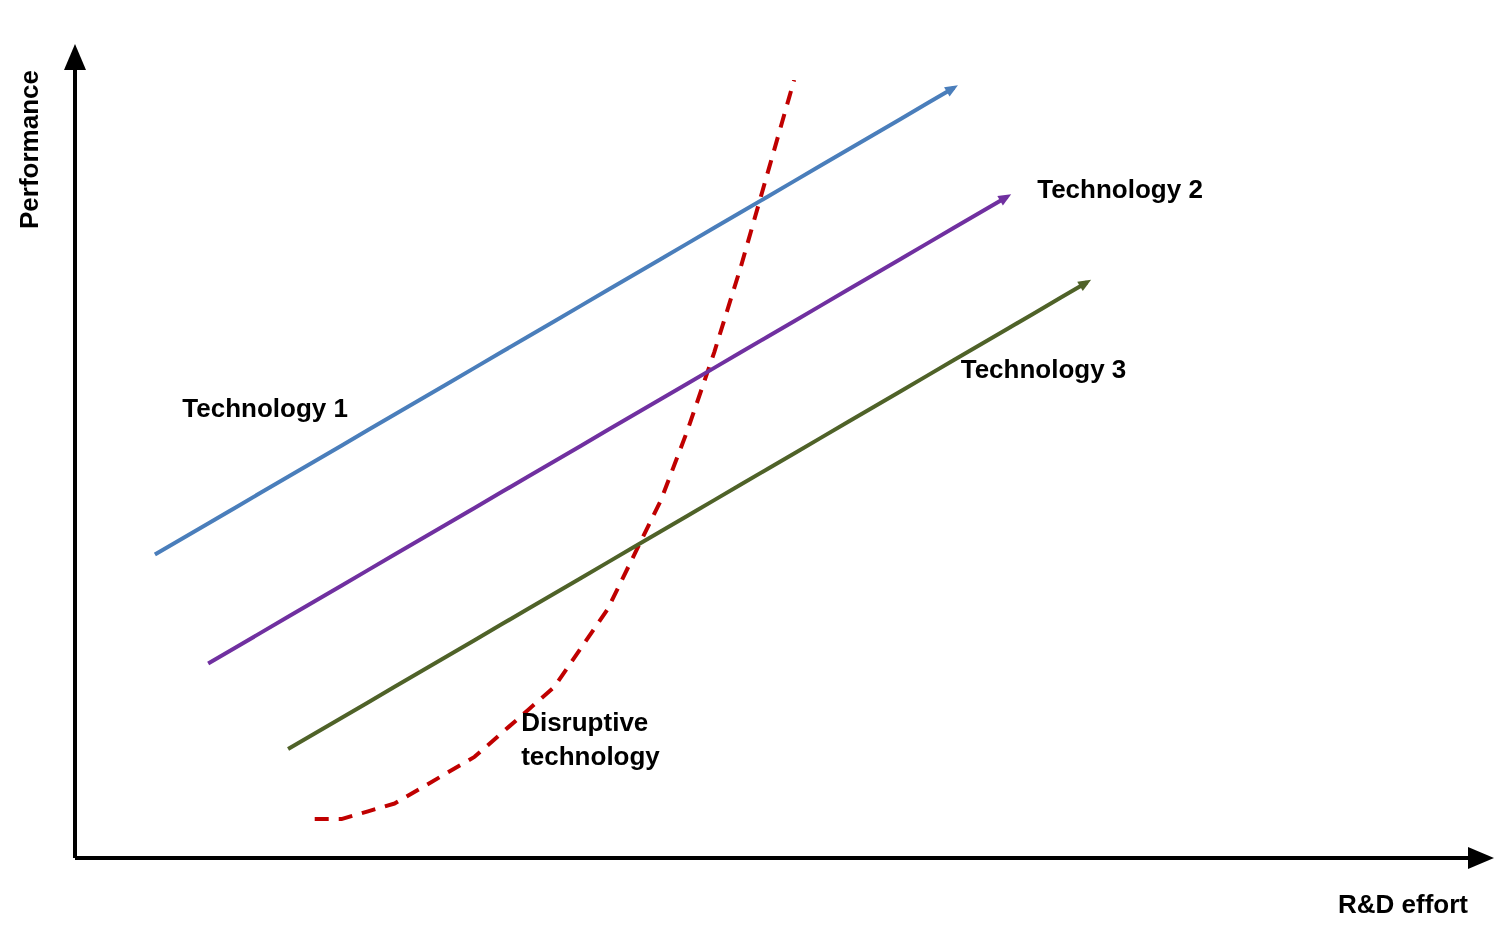  What do you see at coordinates (1043, 369) in the screenshot?
I see `series-label: Technology 3` at bounding box center [1043, 369].